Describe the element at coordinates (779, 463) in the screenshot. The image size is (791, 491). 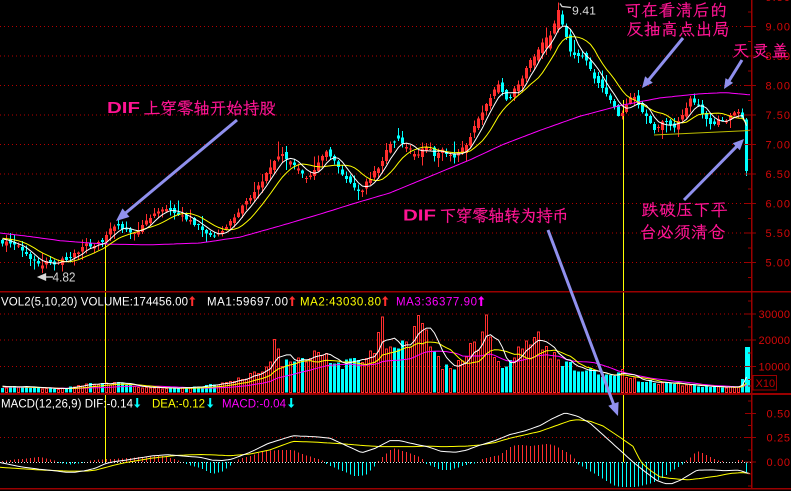
I see `svg-text: 0.00` at that location.